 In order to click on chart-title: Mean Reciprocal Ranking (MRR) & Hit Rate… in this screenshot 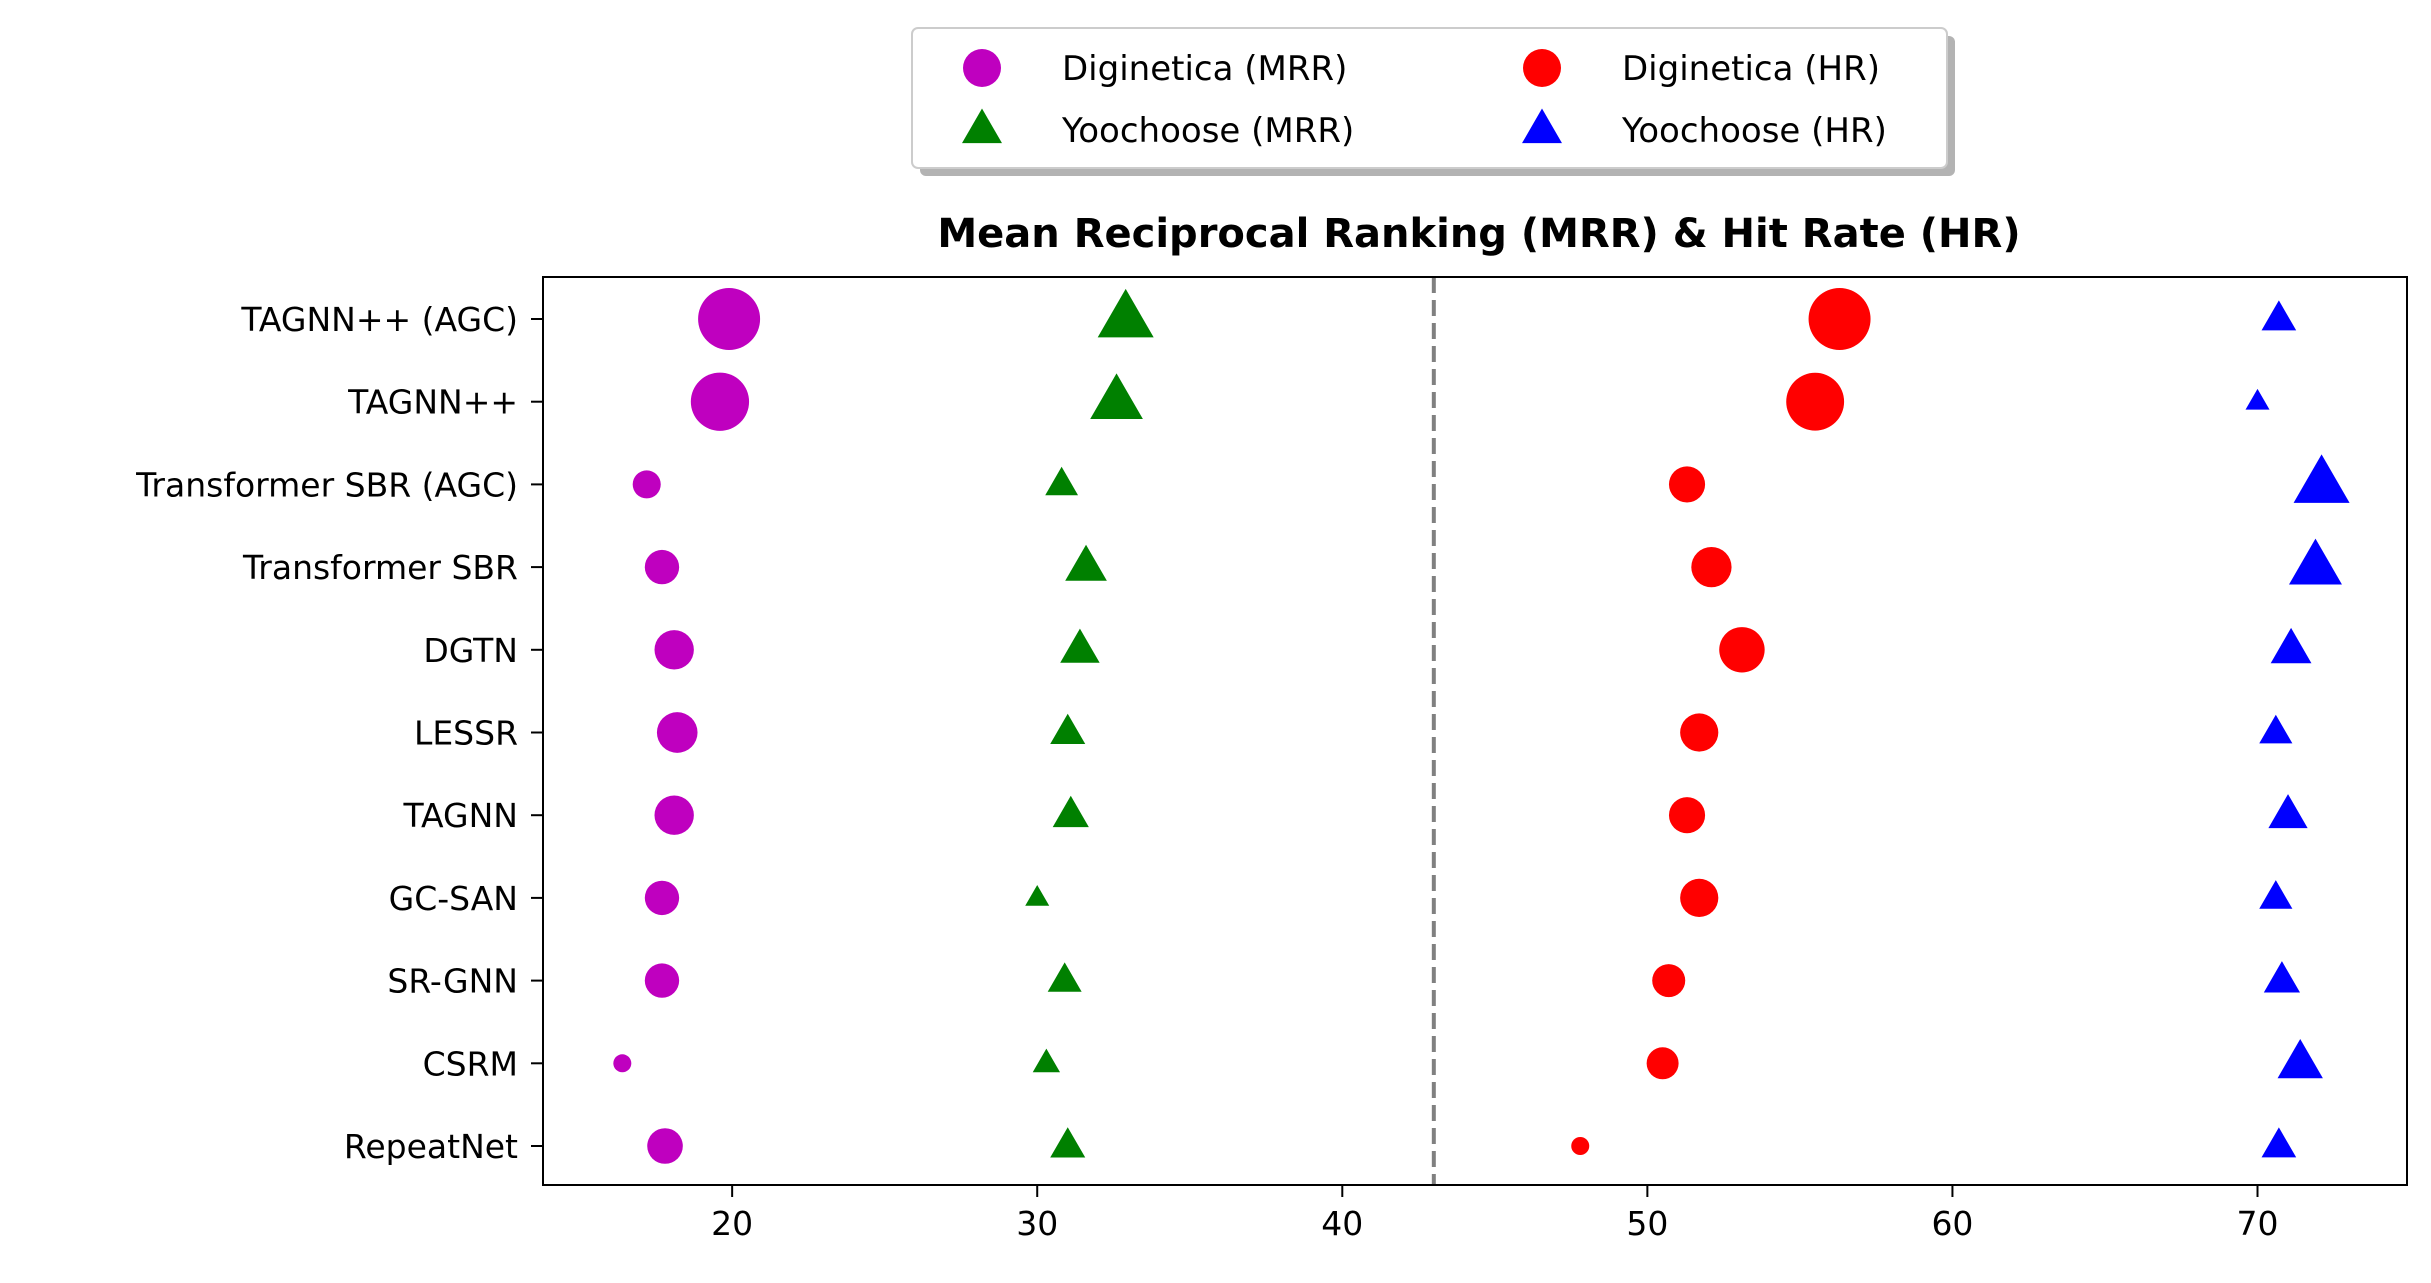, I will do `click(1478, 234)`.